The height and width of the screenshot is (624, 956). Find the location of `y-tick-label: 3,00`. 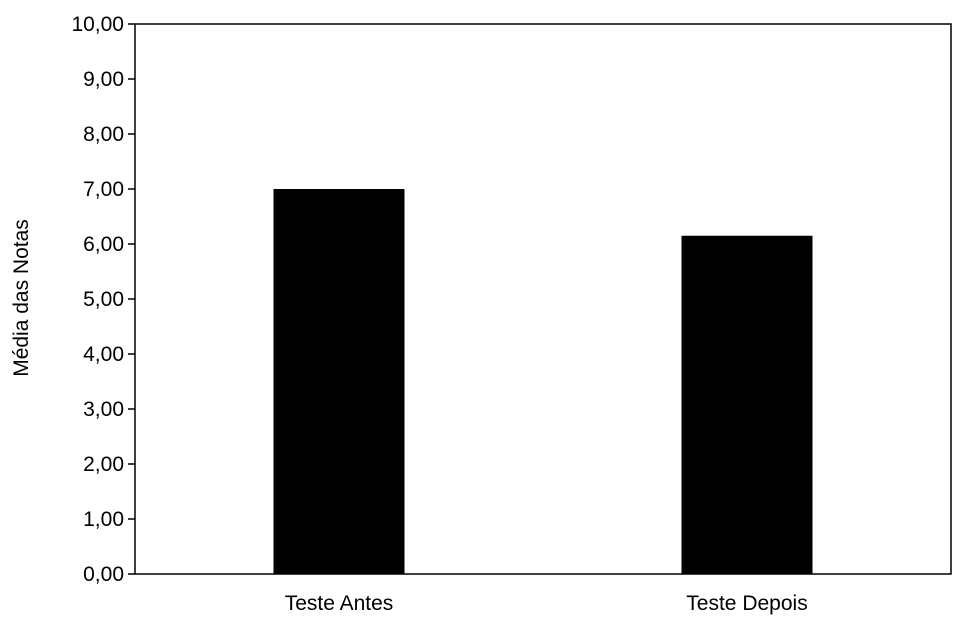

y-tick-label: 3,00 is located at coordinates (103, 409).